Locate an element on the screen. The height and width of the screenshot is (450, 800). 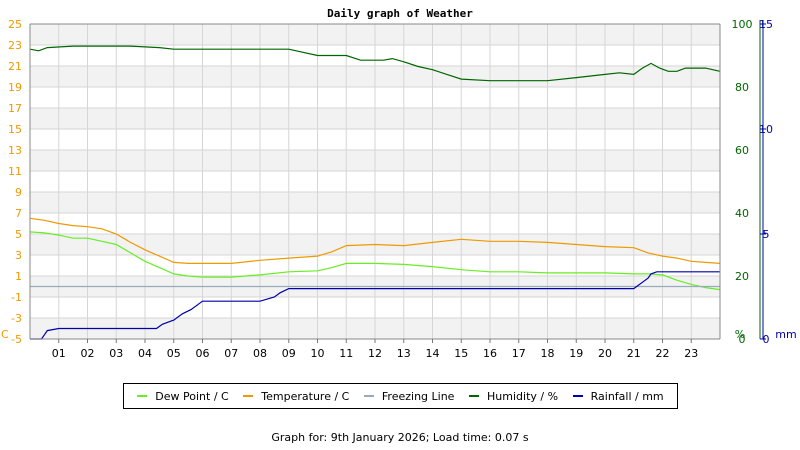
legend-item: Temperature / C is located at coordinates (296, 396).